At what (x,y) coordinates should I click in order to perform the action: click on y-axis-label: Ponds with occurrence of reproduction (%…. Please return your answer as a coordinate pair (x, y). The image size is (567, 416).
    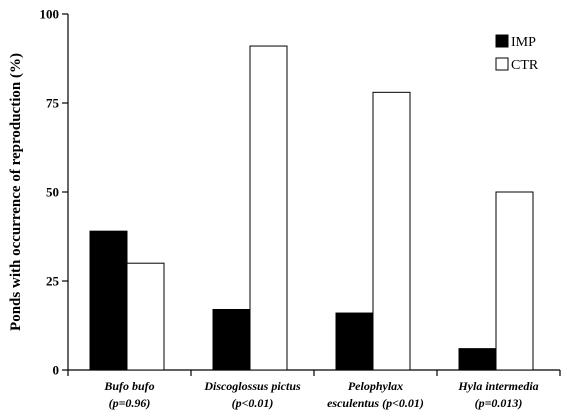
    Looking at the image, I should click on (16, 192).